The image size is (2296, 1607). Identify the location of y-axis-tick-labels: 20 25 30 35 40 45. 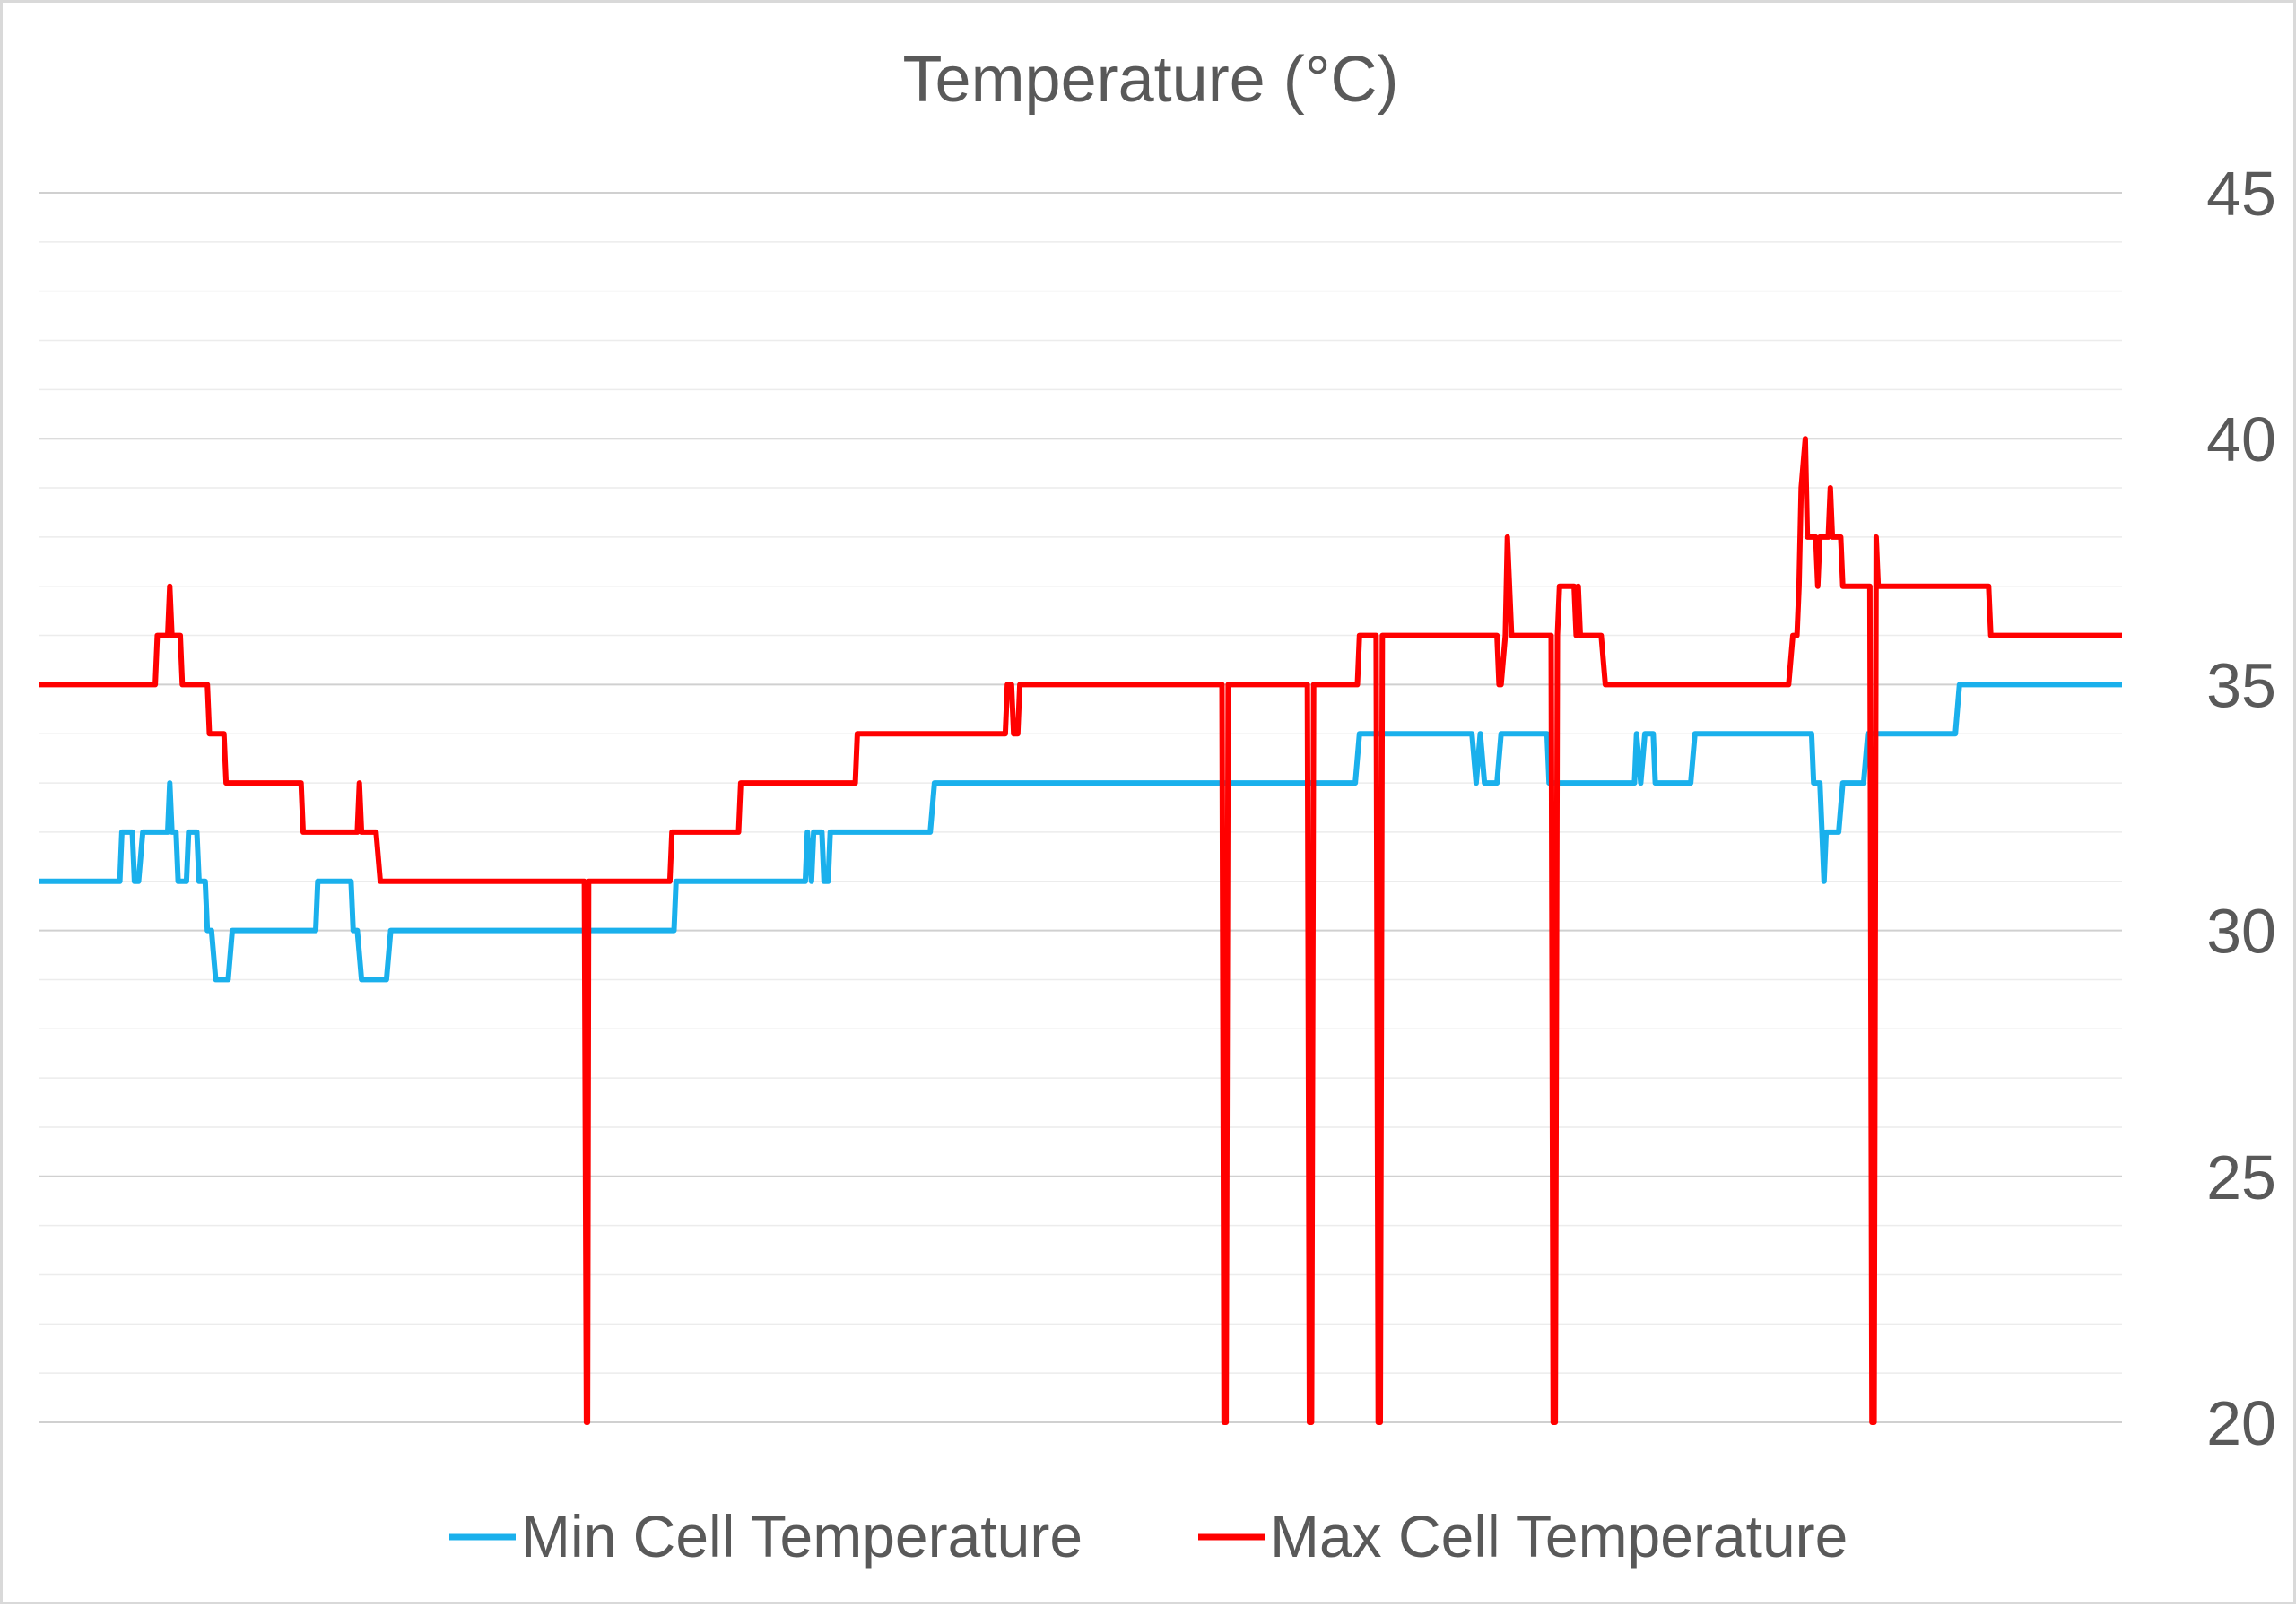
(2241, 809).